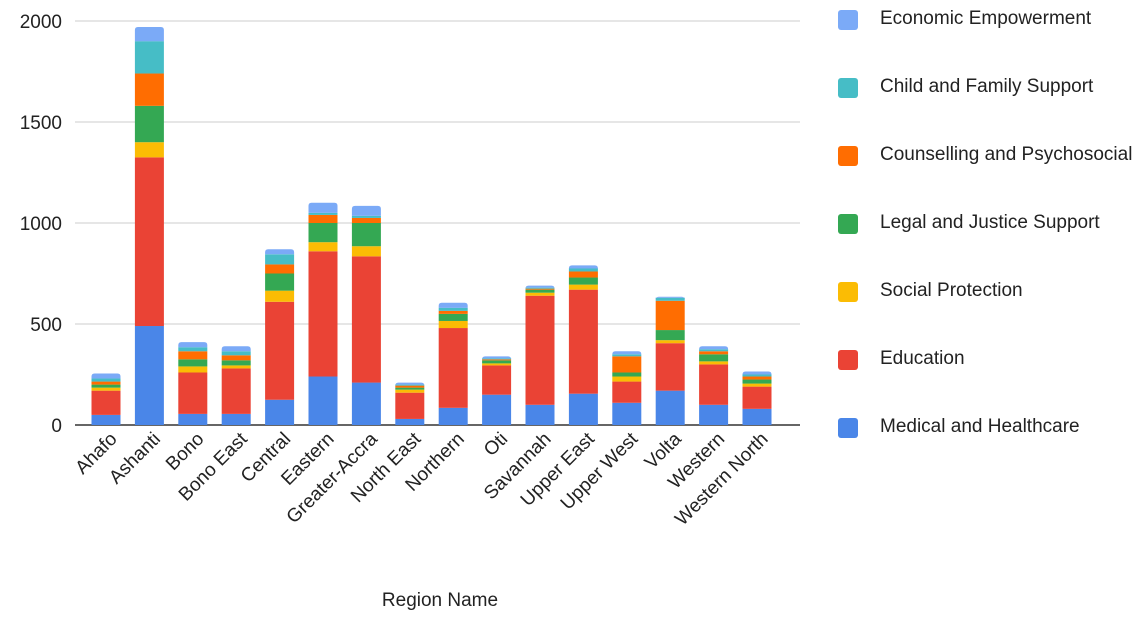 This screenshot has height=619, width=1143. Describe the element at coordinates (986, 18) in the screenshot. I see `legend-label: Economic Empowerment` at that location.